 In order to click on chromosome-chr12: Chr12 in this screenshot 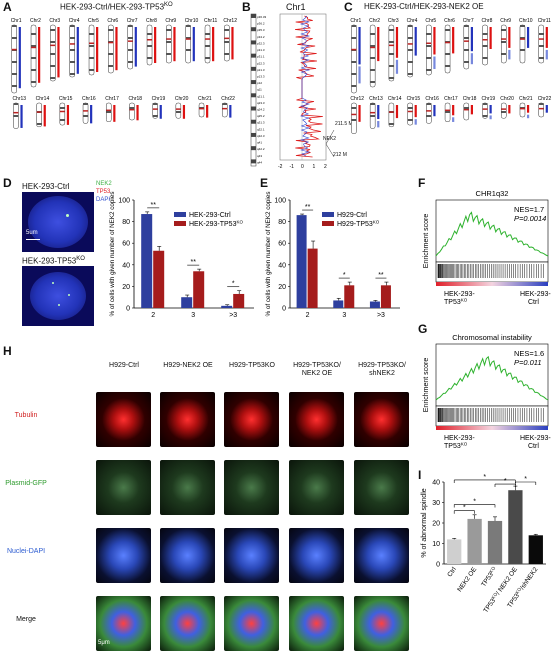, I will do `click(357, 115)`.